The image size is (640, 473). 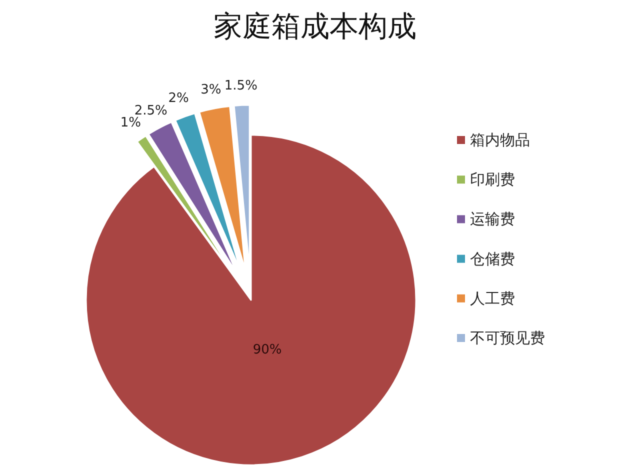 What do you see at coordinates (492, 219) in the screenshot?
I see `legend-label: 运输费` at bounding box center [492, 219].